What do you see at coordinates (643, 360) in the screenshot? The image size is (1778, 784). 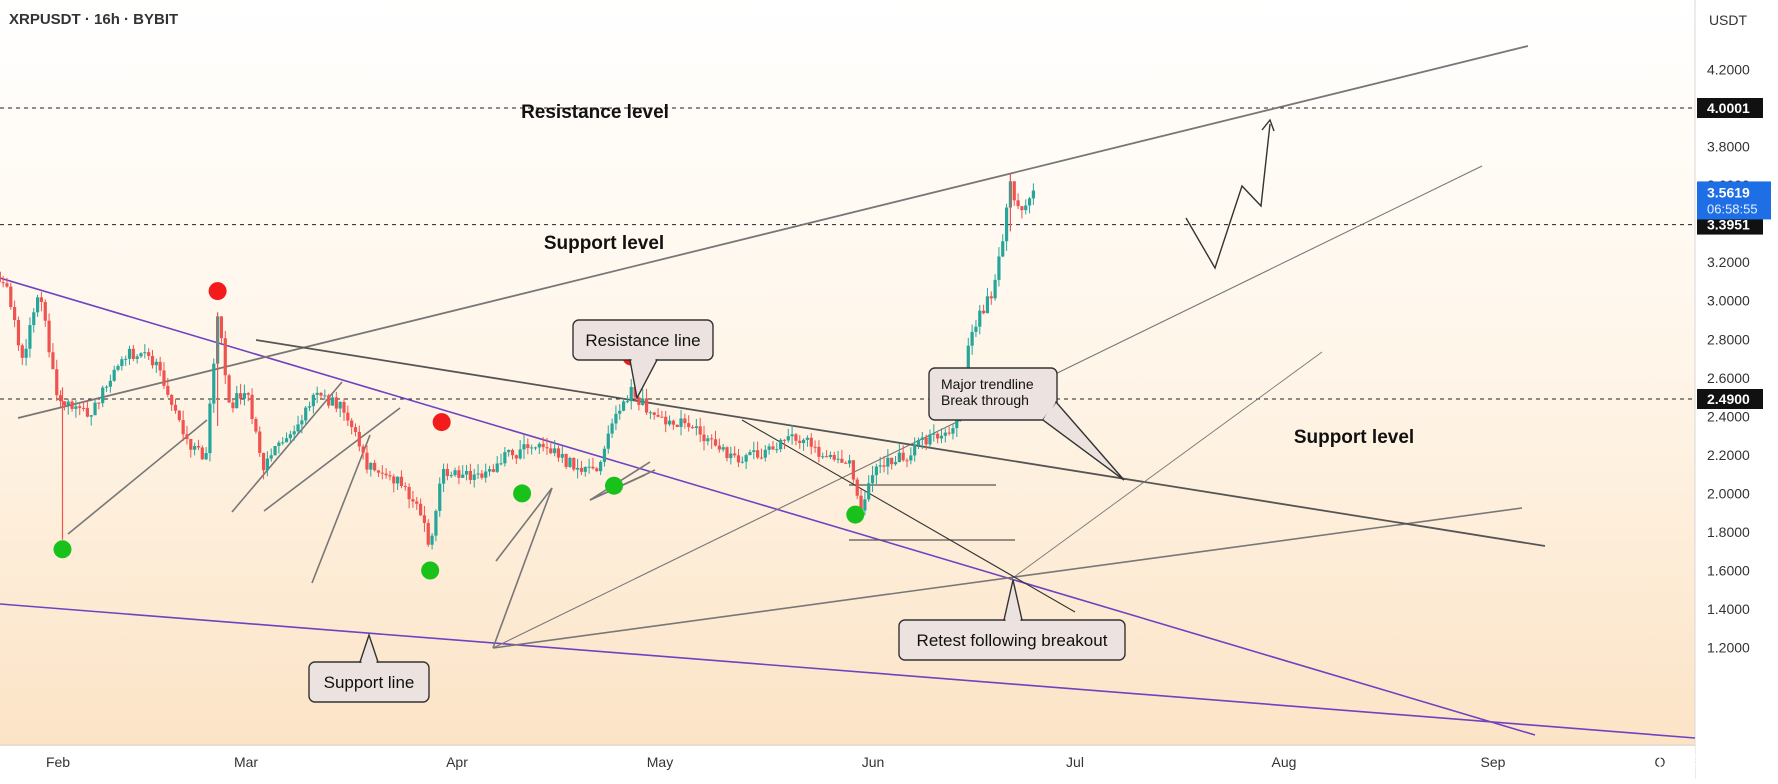 I see `callout-resistance-line: Resistance line` at bounding box center [643, 360].